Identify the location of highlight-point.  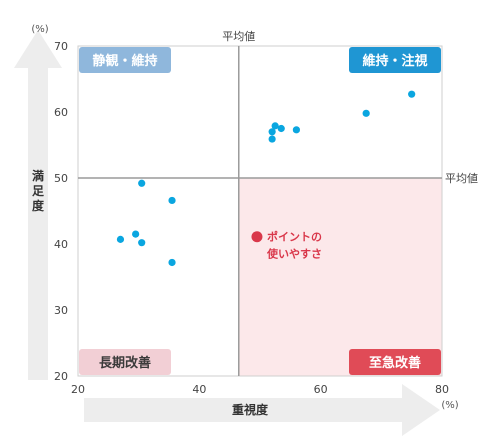
(257, 237).